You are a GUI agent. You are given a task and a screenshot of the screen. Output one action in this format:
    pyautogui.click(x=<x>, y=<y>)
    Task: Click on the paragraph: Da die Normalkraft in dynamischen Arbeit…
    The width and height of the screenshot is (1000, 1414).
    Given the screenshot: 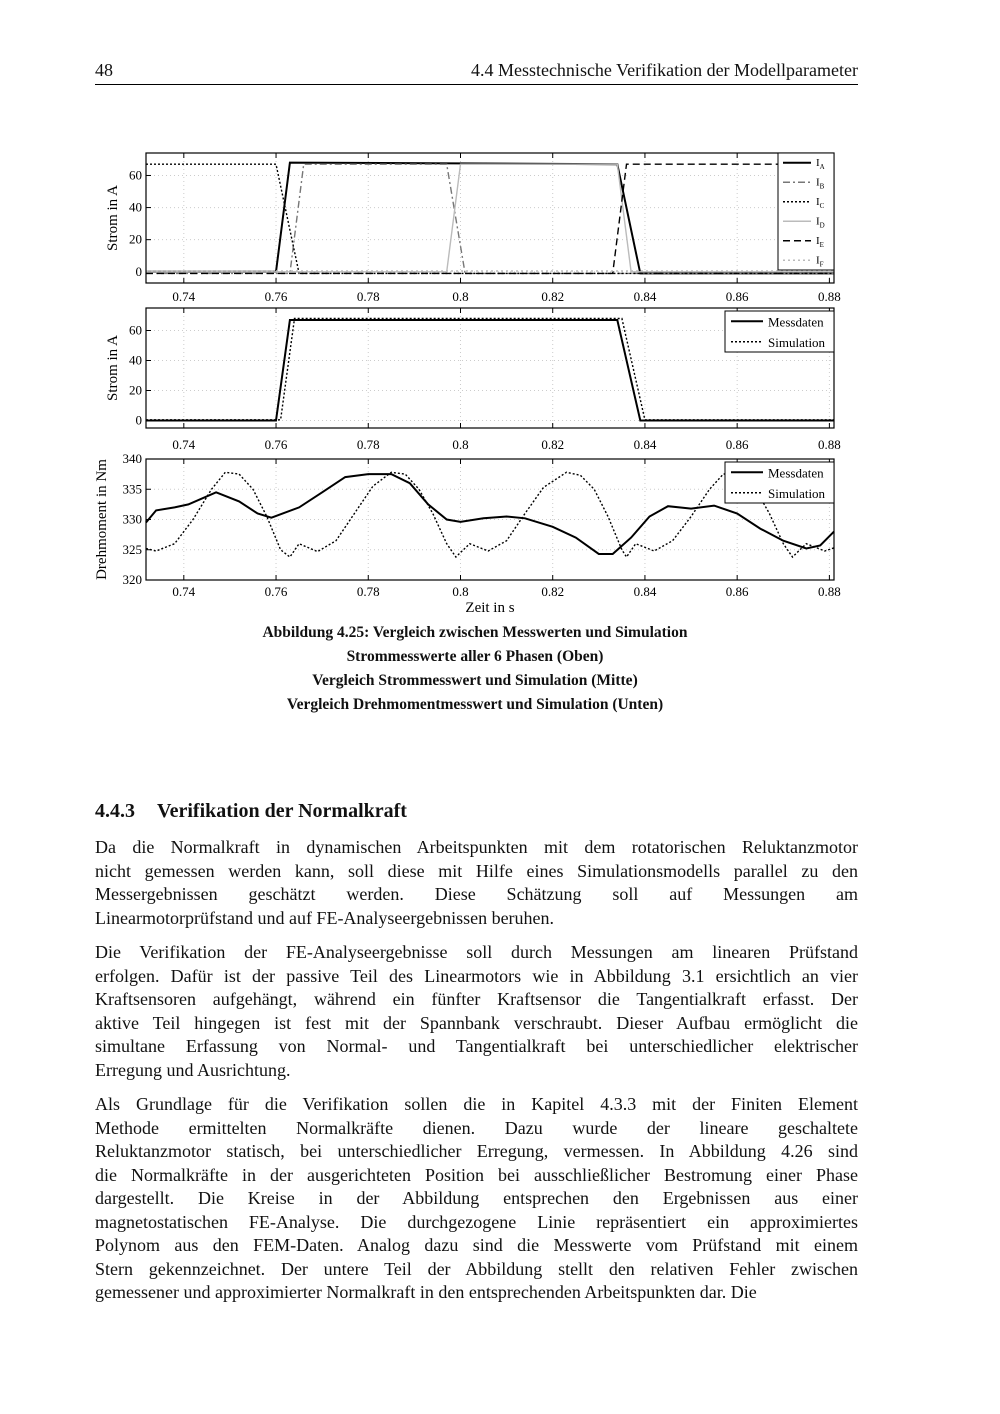 What is the action you would take?
    pyautogui.click(x=476, y=883)
    